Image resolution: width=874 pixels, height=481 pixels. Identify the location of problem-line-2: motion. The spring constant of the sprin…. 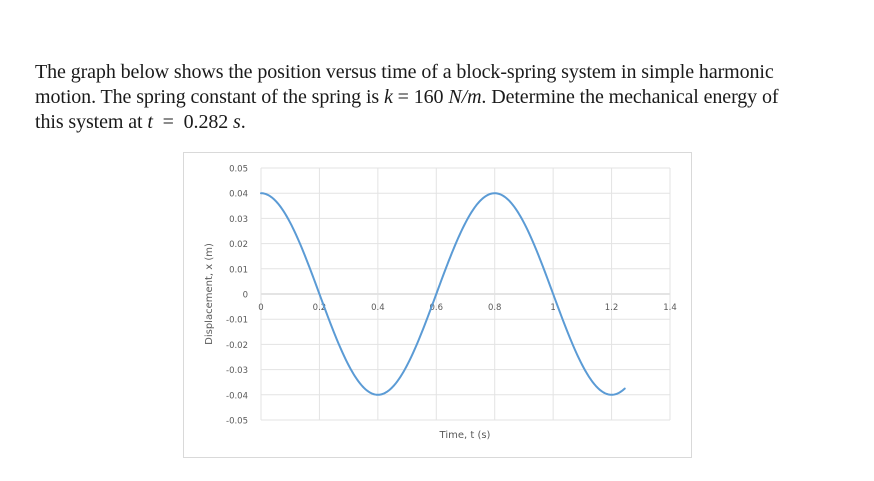
(445, 97).